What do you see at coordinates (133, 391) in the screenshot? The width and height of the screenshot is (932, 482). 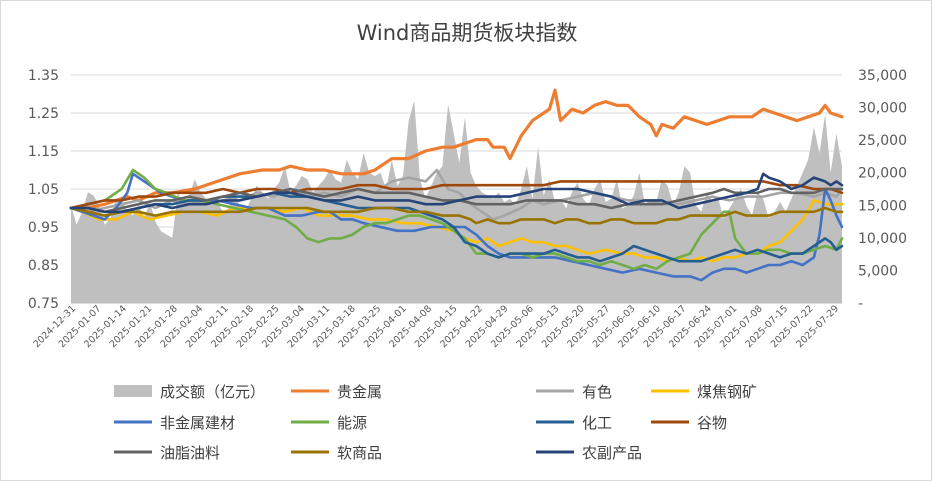 I see `legend-swatch` at bounding box center [133, 391].